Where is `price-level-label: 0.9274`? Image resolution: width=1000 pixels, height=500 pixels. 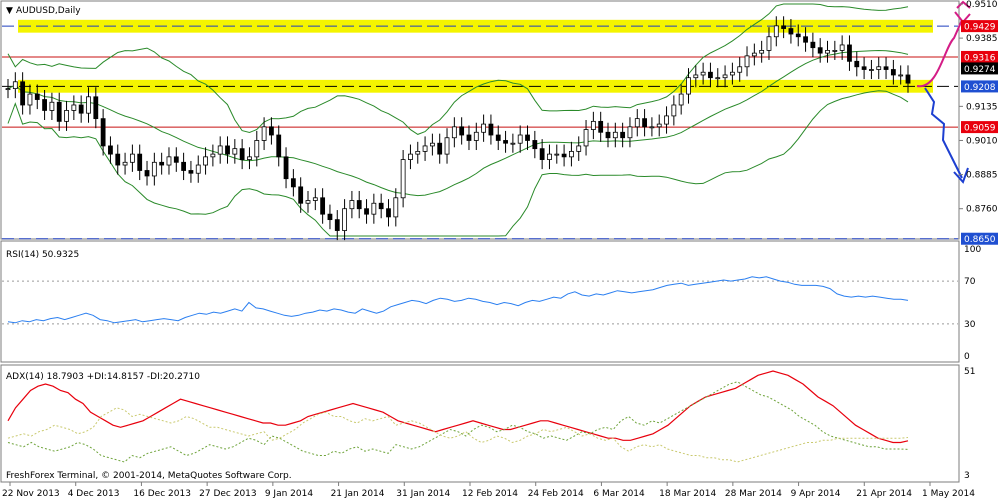 price-level-label: 0.9274 is located at coordinates (980, 70).